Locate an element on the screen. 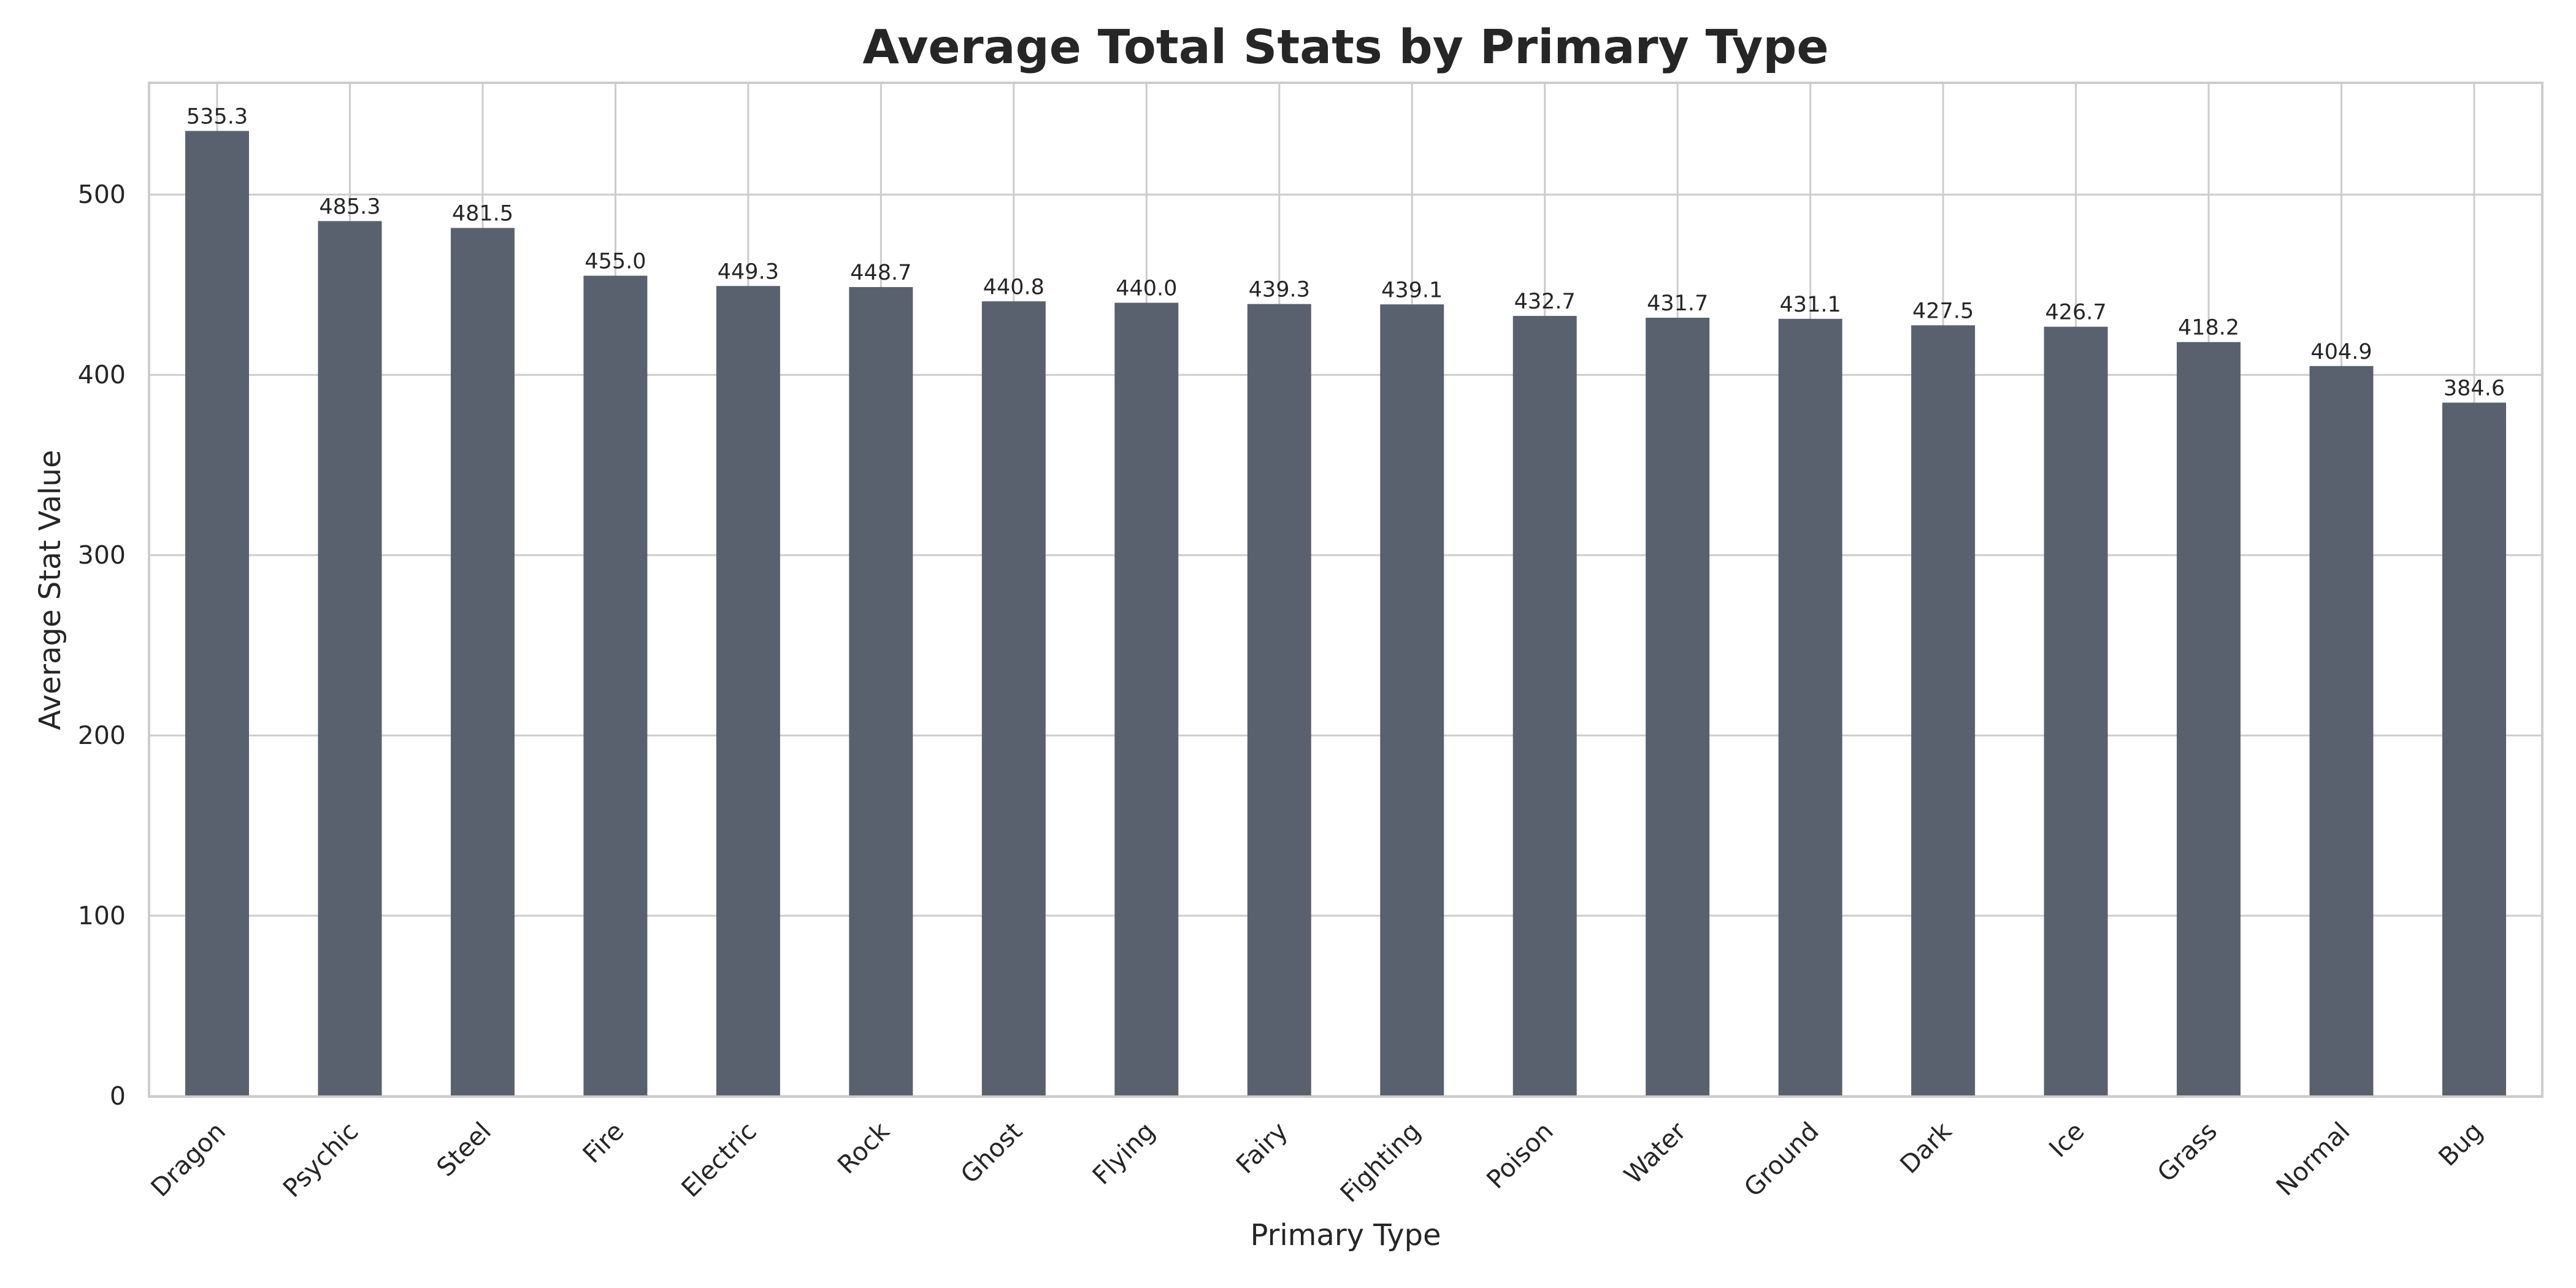 The image size is (2576, 1288). x-tick-label-fighting: Fighting is located at coordinates (1381, 1162).